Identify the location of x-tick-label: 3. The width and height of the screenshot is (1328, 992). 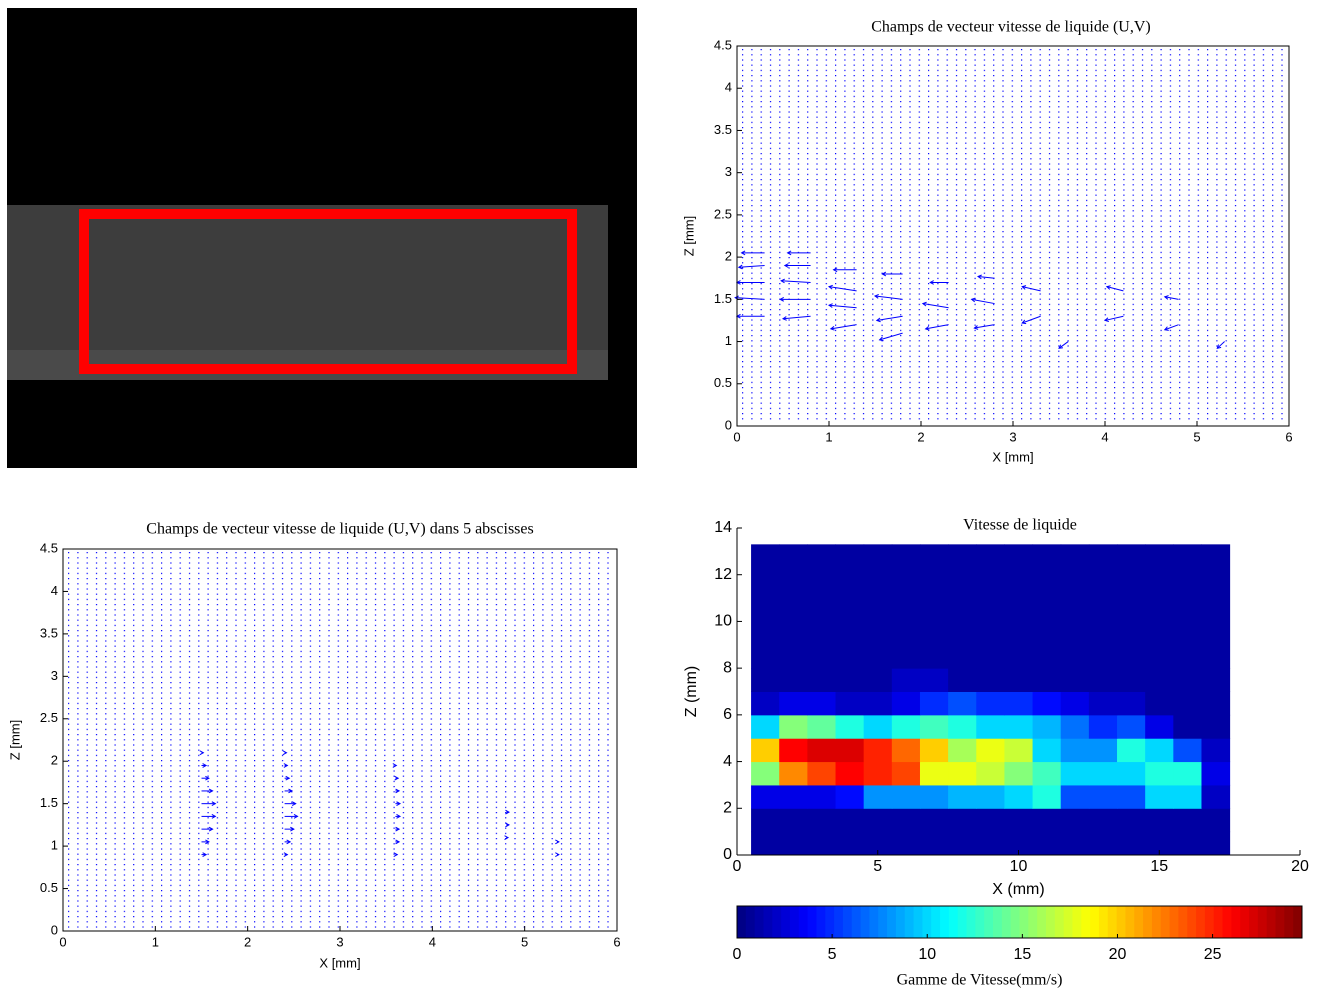
(339, 941).